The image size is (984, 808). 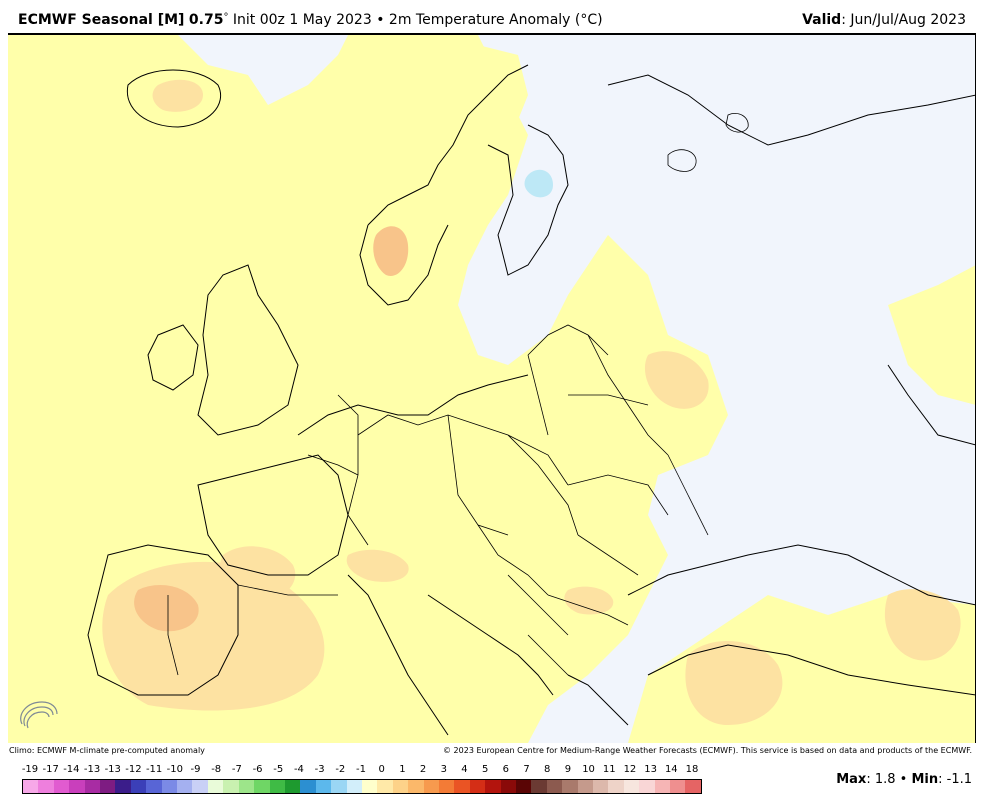 I want to click on warm-patch-russia, so click(x=676, y=380).